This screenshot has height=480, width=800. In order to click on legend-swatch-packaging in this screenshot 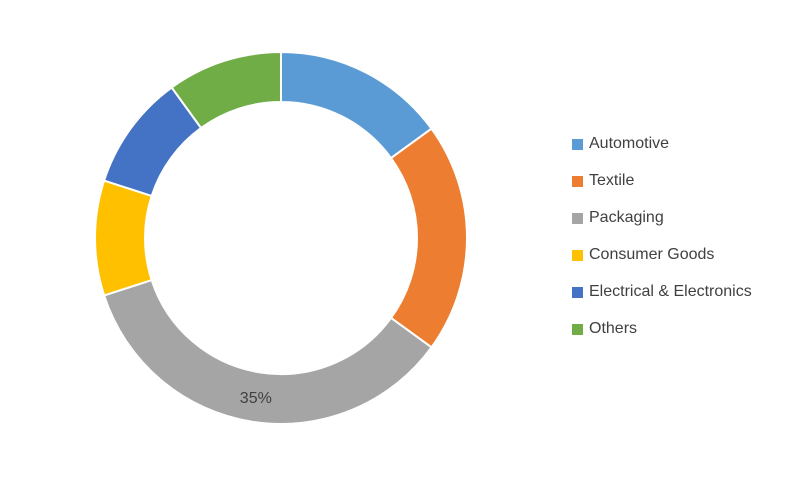, I will do `click(577, 218)`.